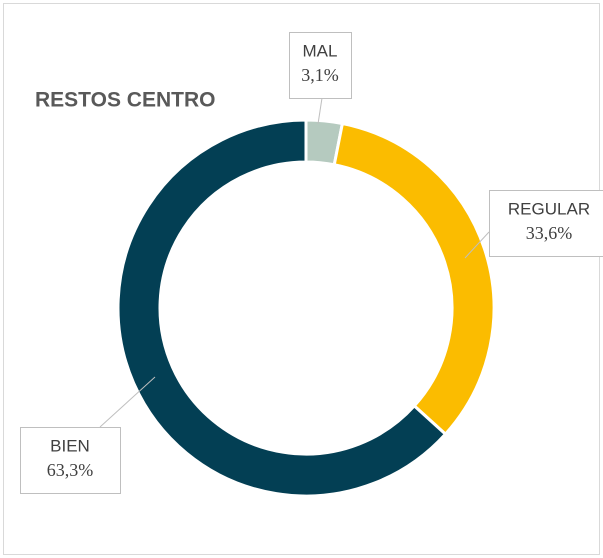 The width and height of the screenshot is (603, 558). I want to click on value-label: 63,3%, so click(70, 470).